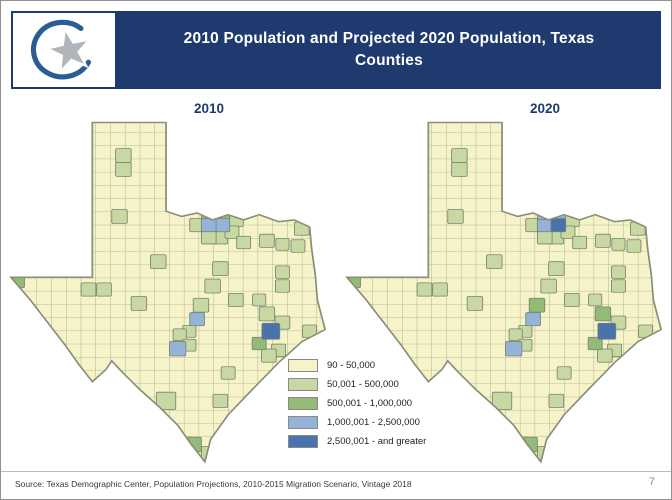  I want to click on legend-item: 1,000,001 - 2,500,000, so click(357, 422).